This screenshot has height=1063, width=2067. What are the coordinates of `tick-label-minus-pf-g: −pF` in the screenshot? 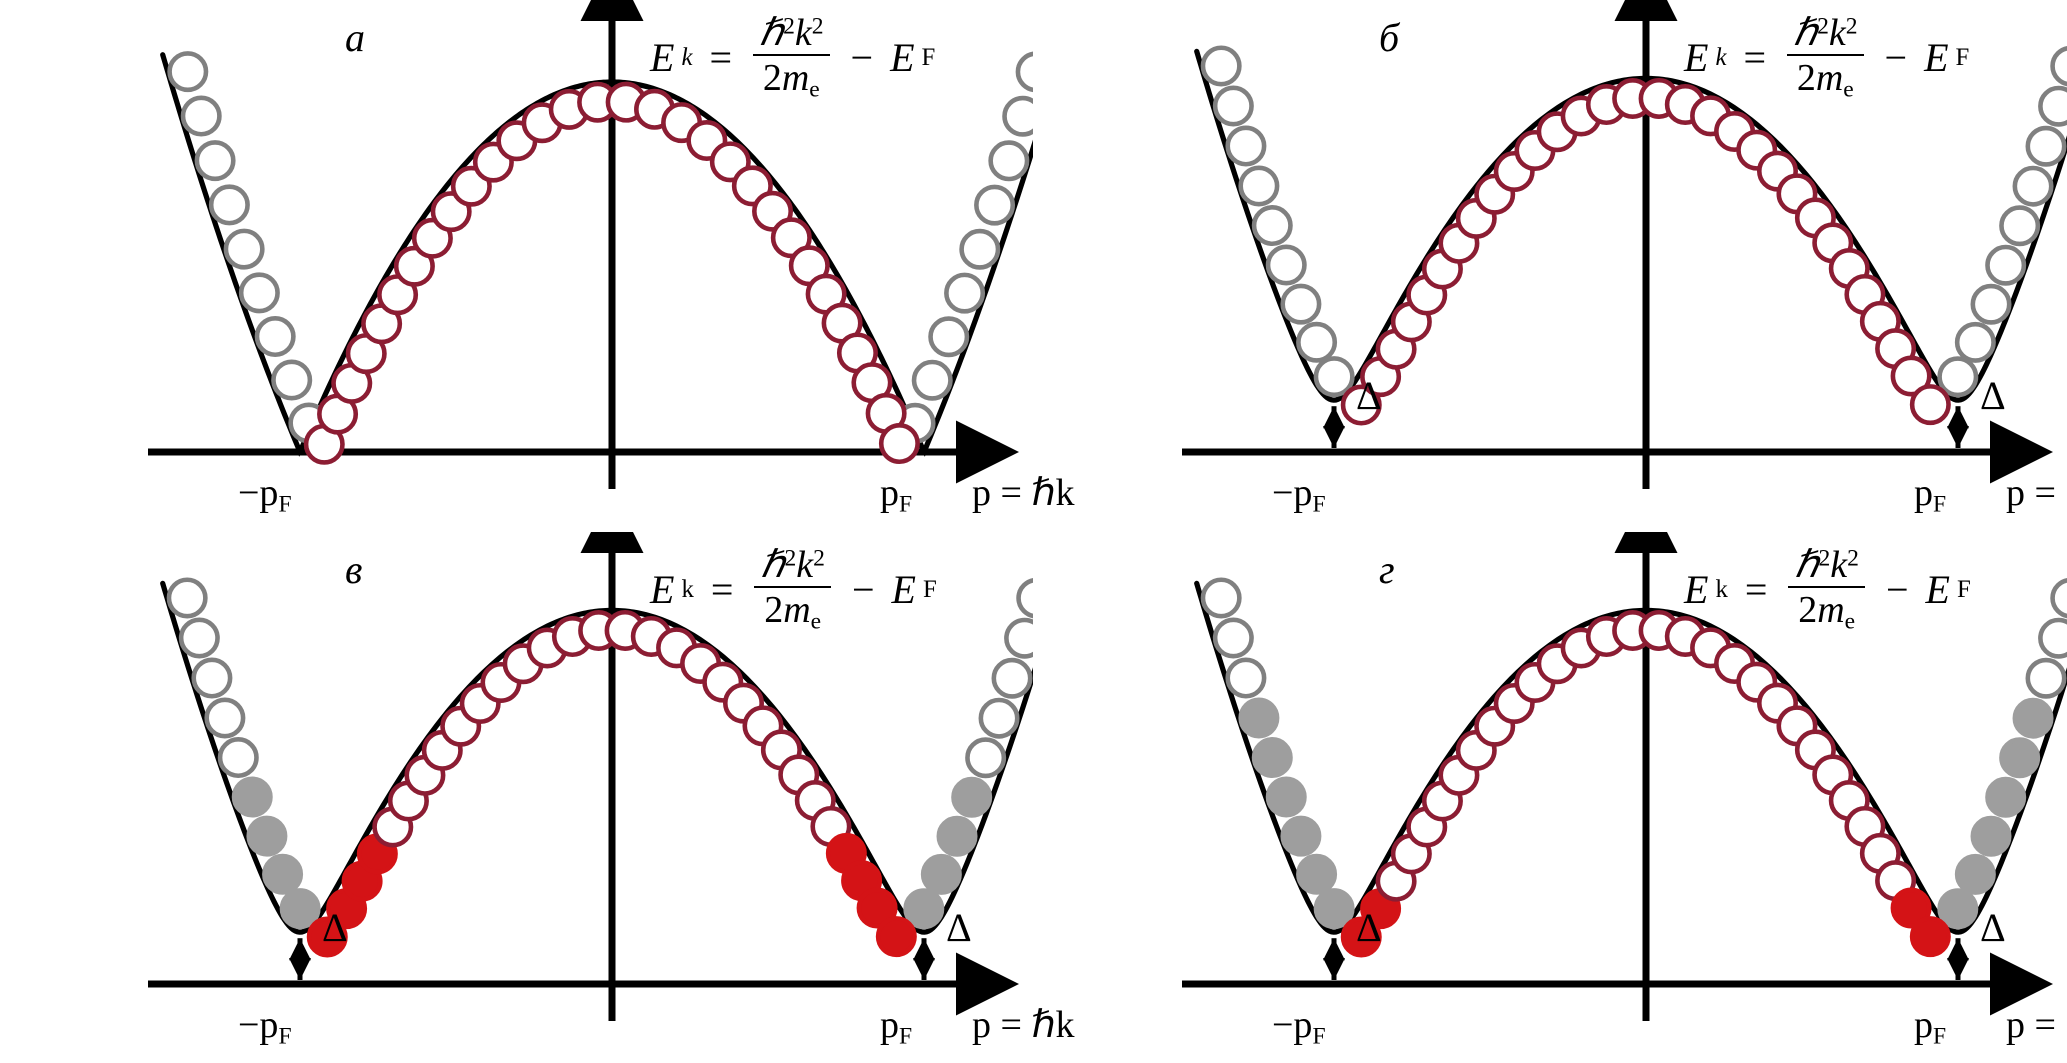 It's located at (1299, 1027).